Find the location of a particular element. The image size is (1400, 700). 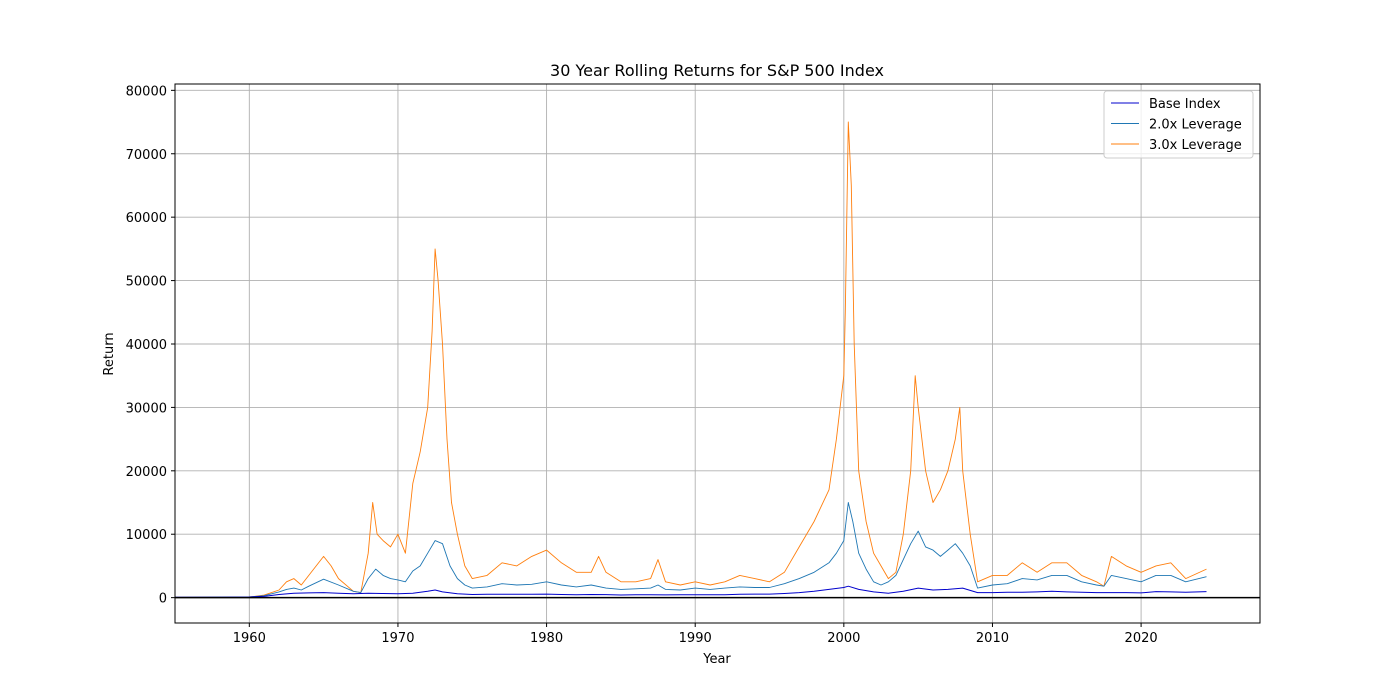

x-axis-ticks: 1960 1970 1980 1990 2000 2010 2020 is located at coordinates (695, 634).